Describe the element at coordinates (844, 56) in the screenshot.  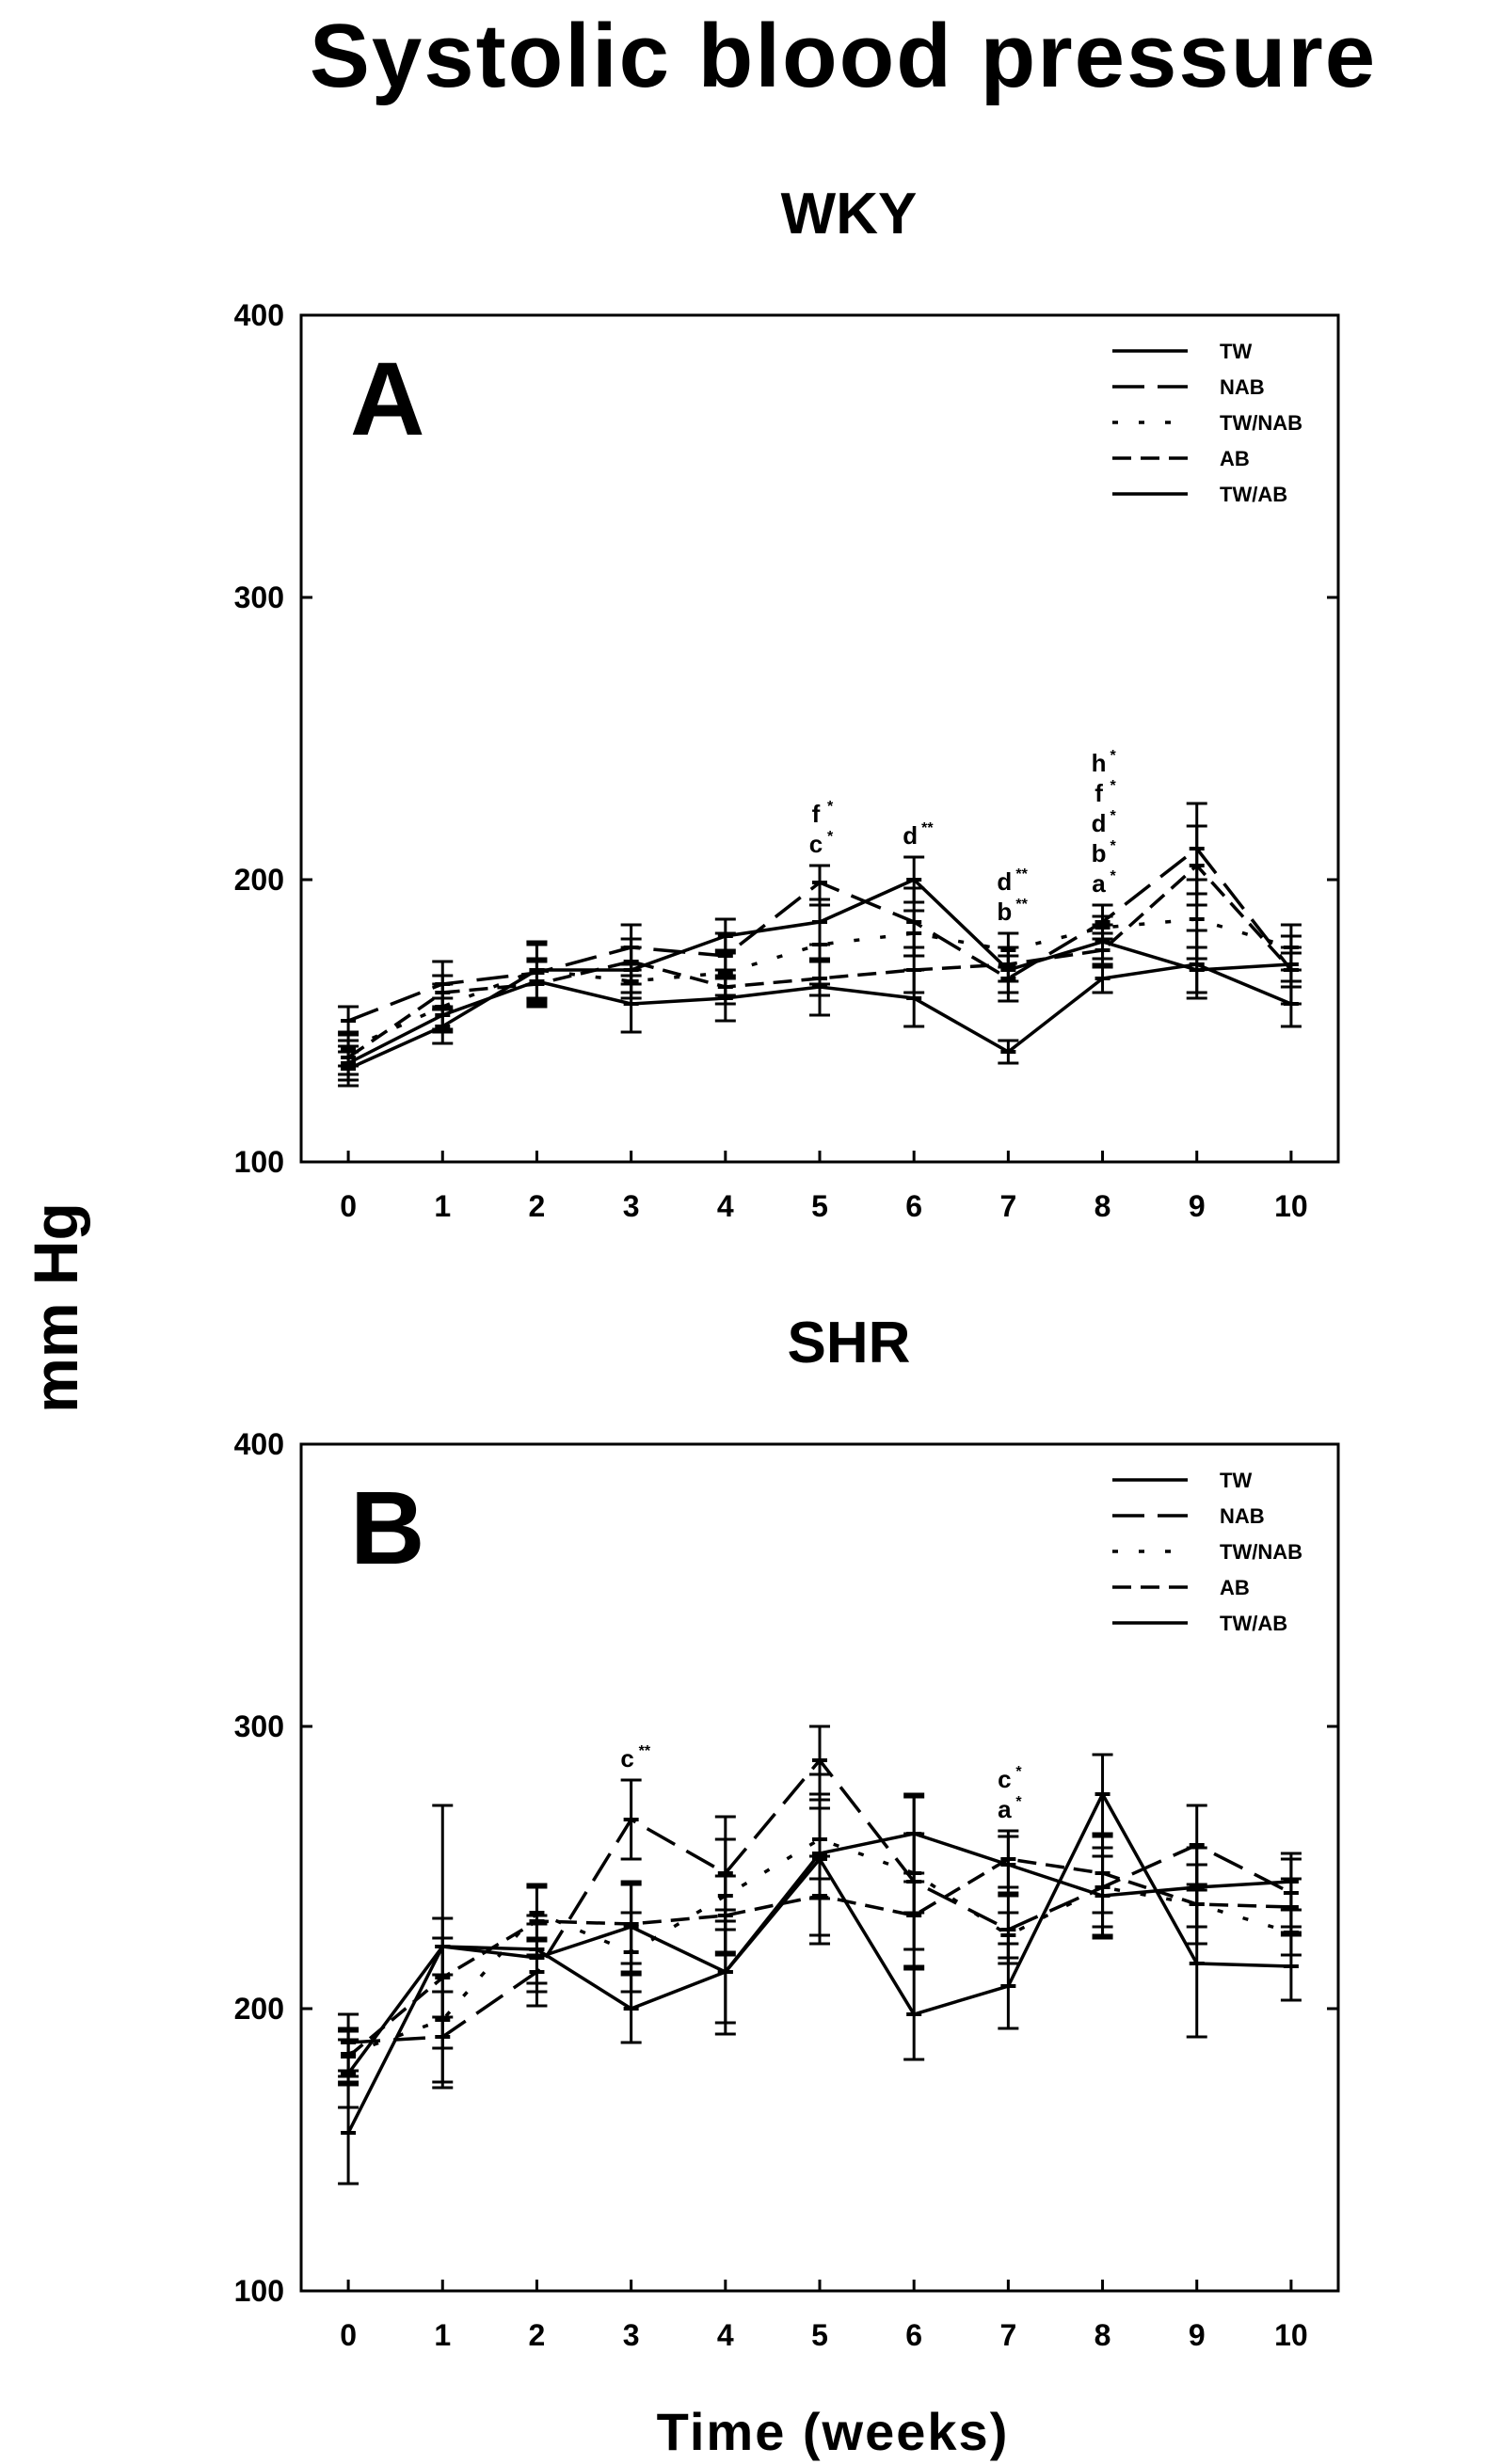
I see `figure-title: Systolic blood pressure` at that location.